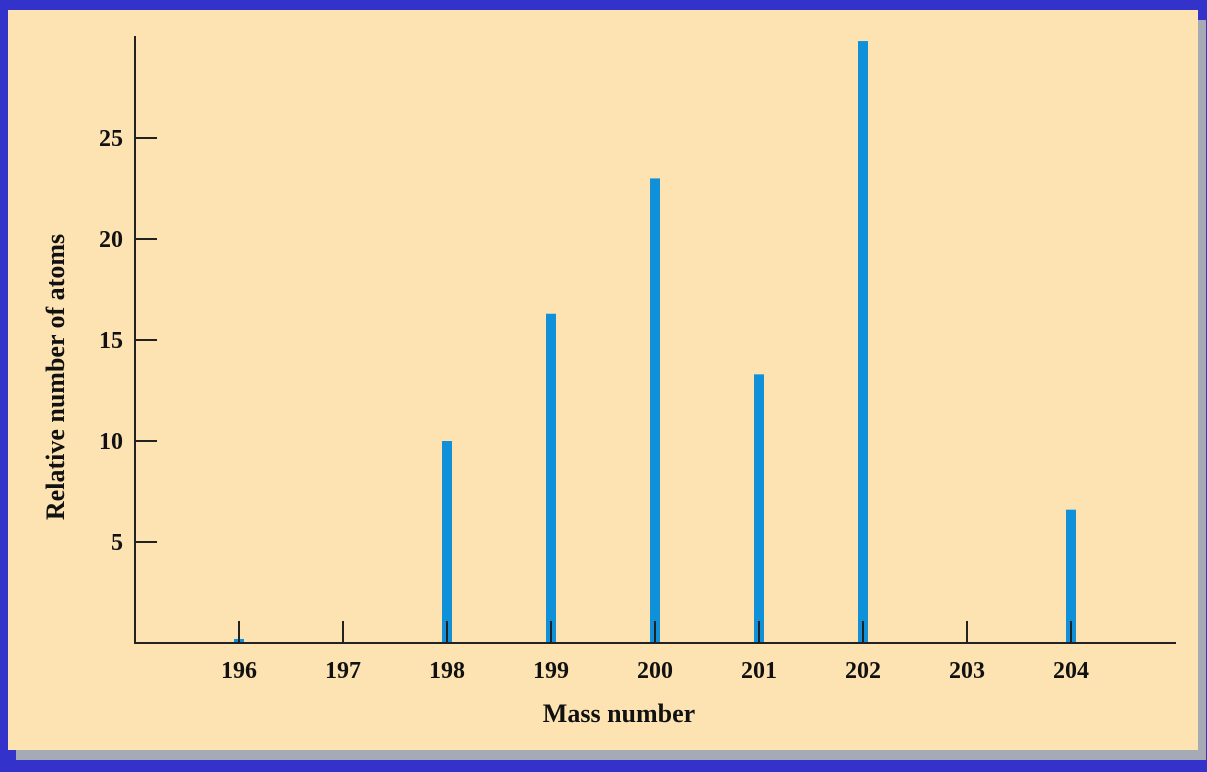 The width and height of the screenshot is (1207, 772). Describe the element at coordinates (967, 671) in the screenshot. I see `x-tick-label-203: 203` at that location.